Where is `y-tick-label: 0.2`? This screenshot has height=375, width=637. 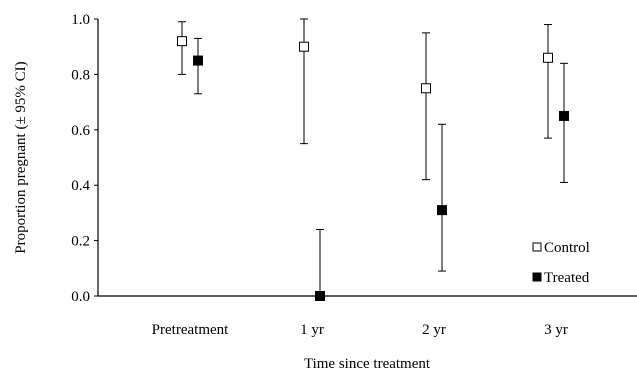 y-tick-label: 0.2 is located at coordinates (80, 242).